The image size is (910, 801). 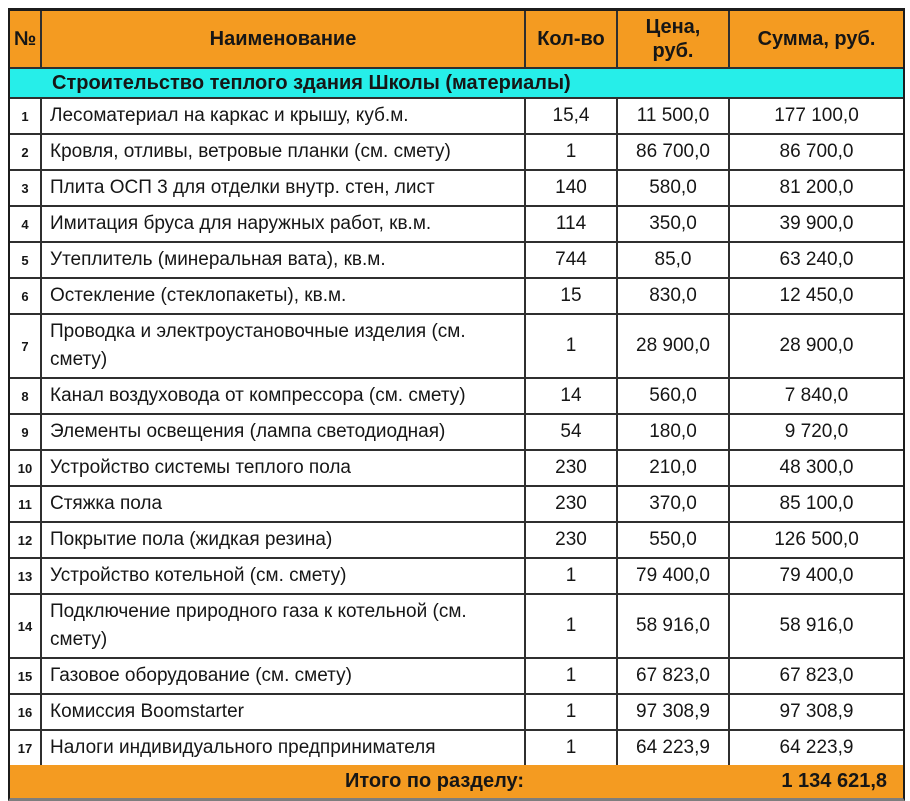 I want to click on sum-cell: 81 200,0, so click(x=816, y=187).